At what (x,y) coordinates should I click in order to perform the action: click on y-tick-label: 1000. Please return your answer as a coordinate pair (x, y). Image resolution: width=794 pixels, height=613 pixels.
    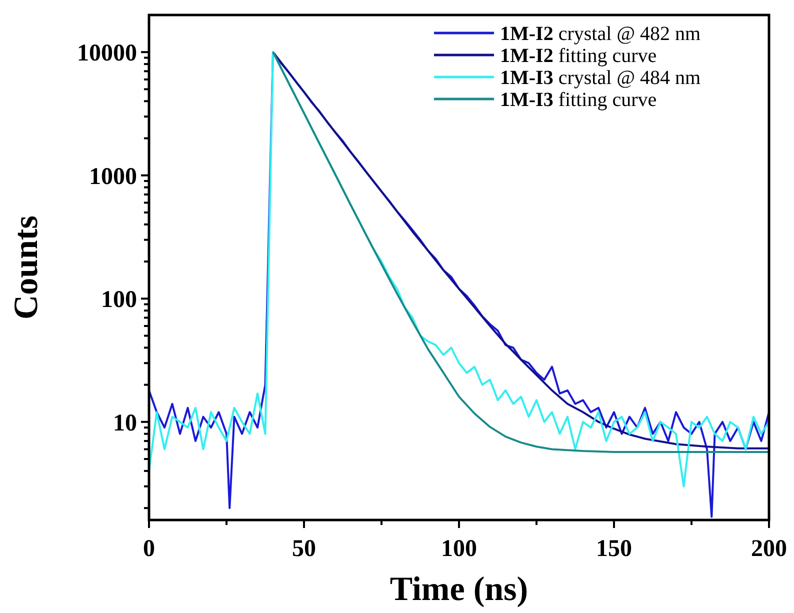
    Looking at the image, I should click on (113, 177).